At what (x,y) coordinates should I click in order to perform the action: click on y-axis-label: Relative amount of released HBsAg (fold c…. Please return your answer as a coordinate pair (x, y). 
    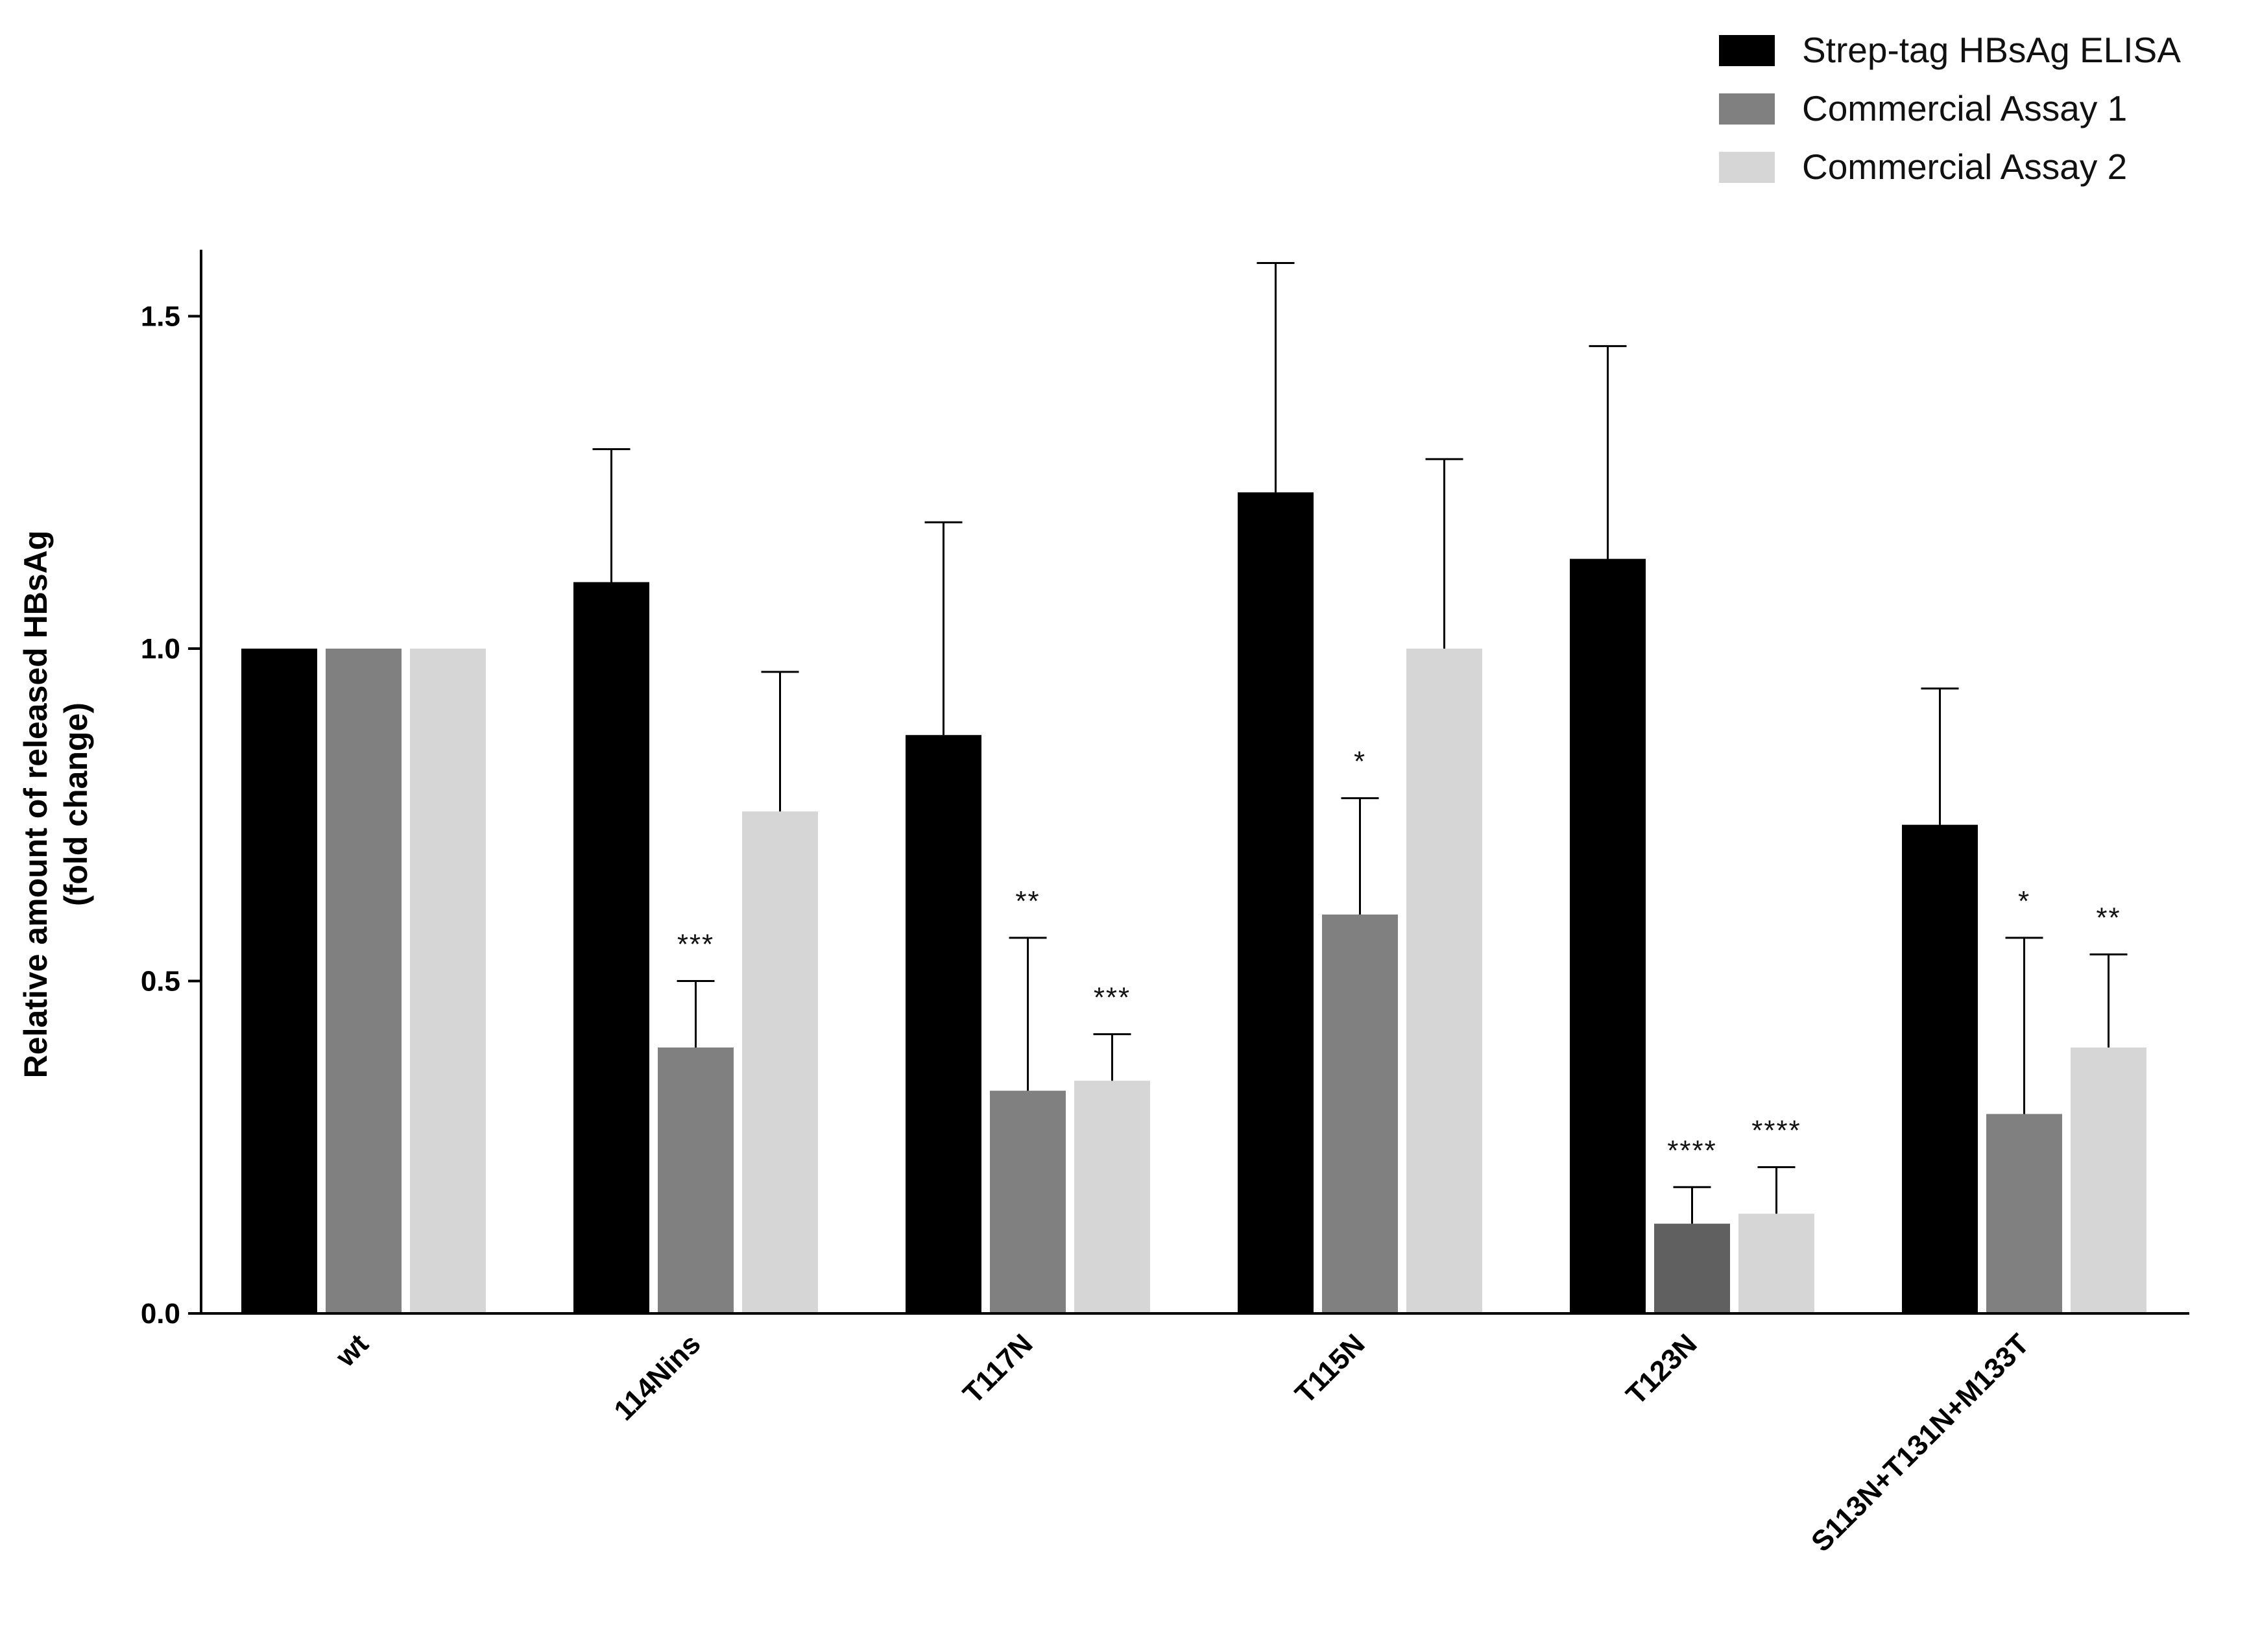
    Looking at the image, I should click on (56, 805).